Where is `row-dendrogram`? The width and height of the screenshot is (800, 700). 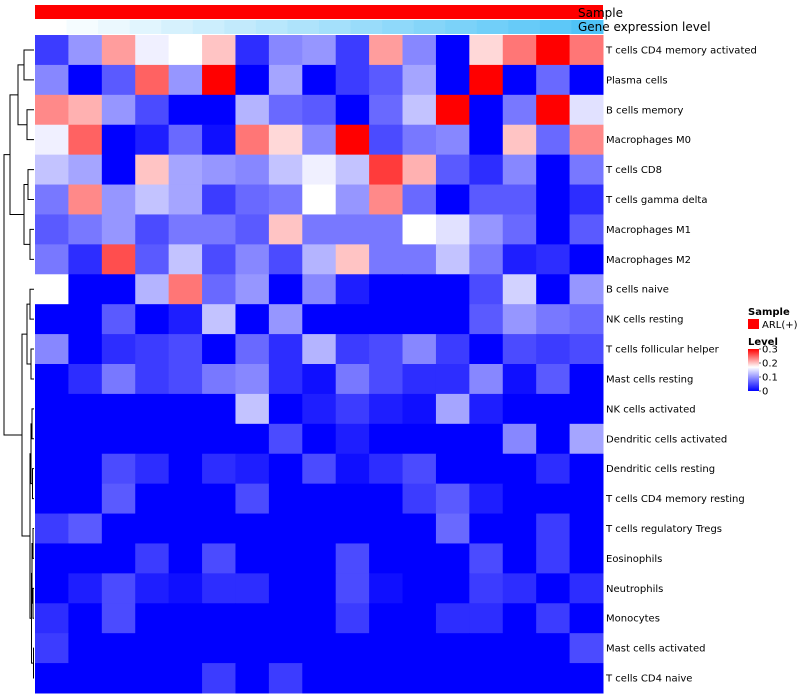 row-dendrogram is located at coordinates (18, 364).